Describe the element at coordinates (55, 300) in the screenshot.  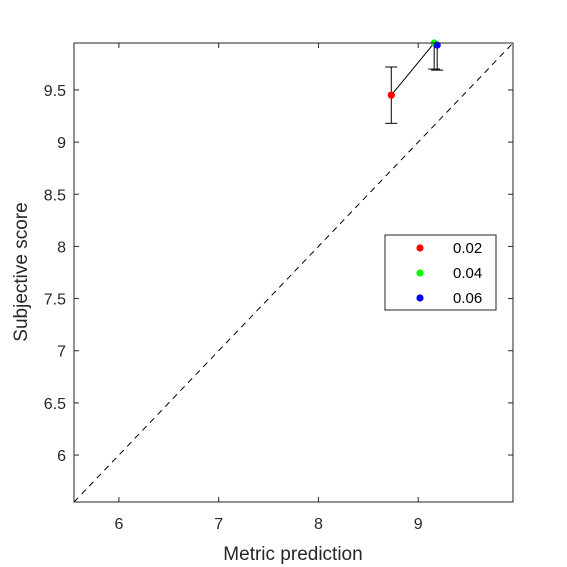
I see `y-tick-label: 7.5` at that location.